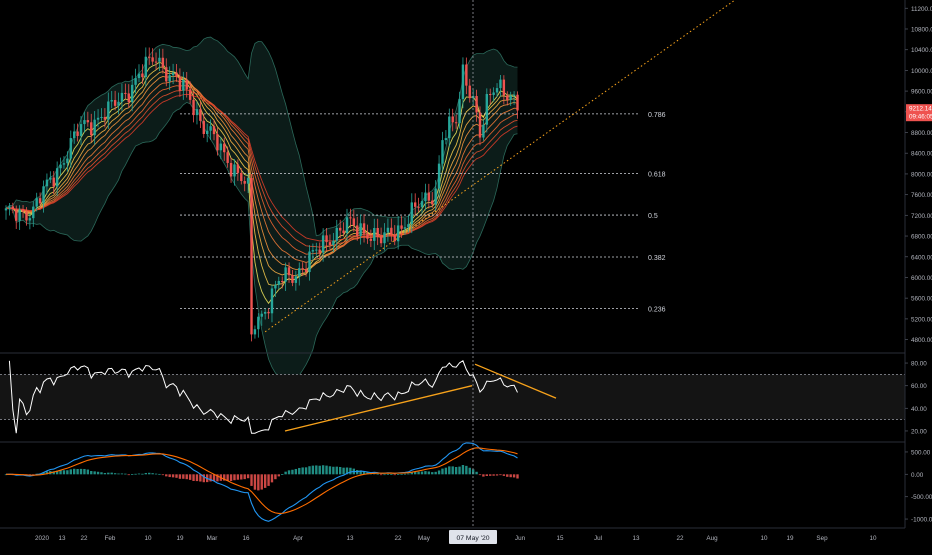 This screenshot has width=932, height=555. What do you see at coordinates (921, 340) in the screenshot?
I see `price-tick-label: 4800.00` at bounding box center [921, 340].